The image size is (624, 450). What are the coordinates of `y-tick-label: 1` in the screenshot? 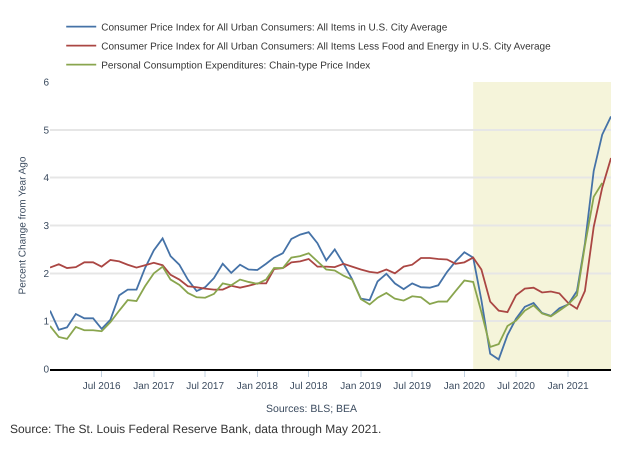 It's located at (46, 322).